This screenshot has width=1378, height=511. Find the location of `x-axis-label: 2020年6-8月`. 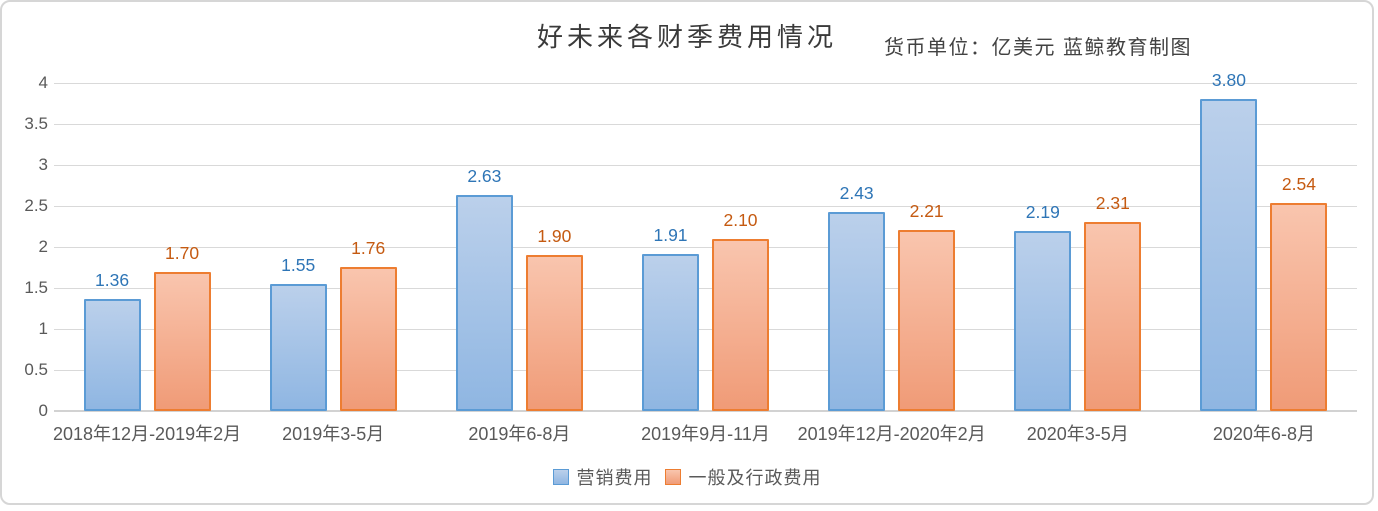

x-axis-label: 2020年6-8月 is located at coordinates (1263, 434).